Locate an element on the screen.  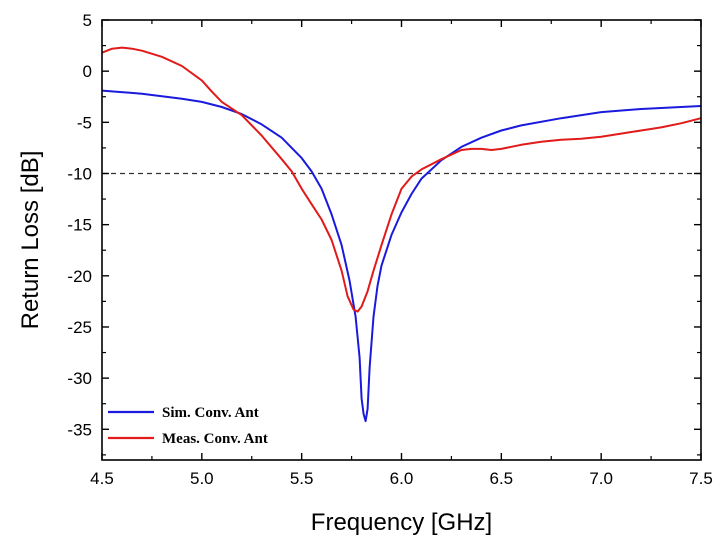
legend: Sim. Conv. Ant Meas. Conv. Ant is located at coordinates (188, 426).